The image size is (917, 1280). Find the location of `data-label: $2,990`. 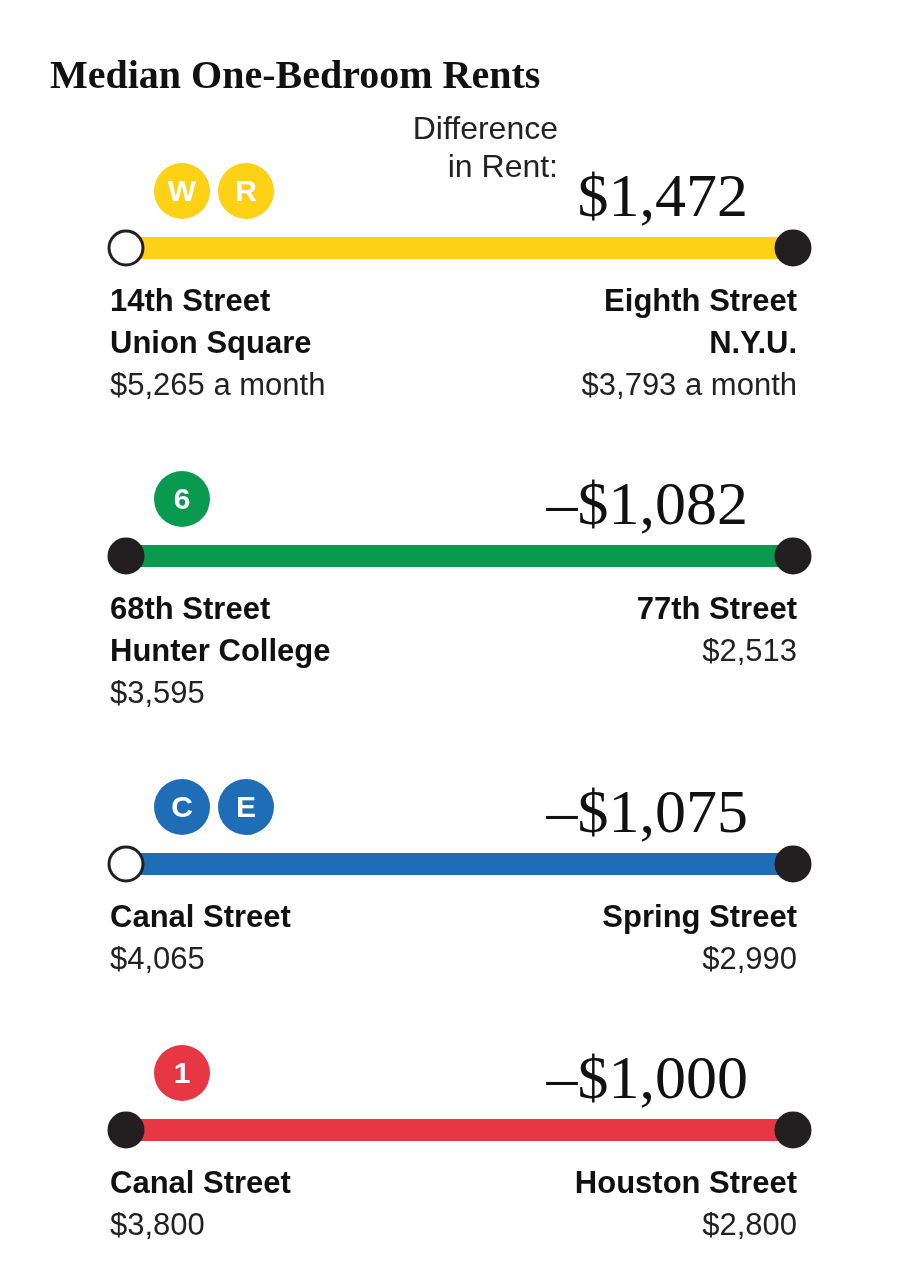

data-label: $2,990 is located at coordinates (749, 958).